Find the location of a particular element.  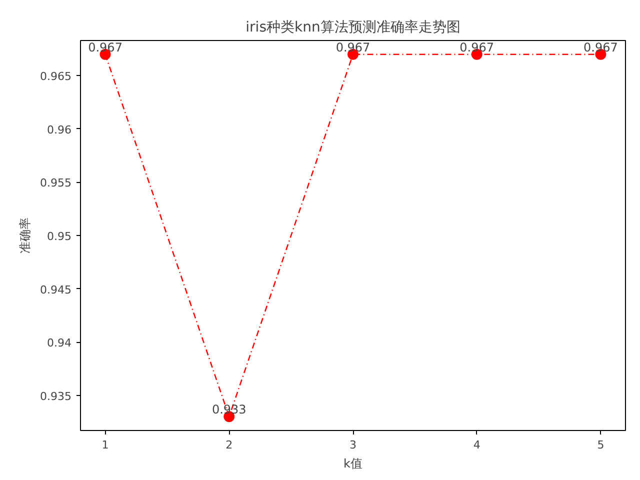

y-tick-label: 0.955 is located at coordinates (56, 183).